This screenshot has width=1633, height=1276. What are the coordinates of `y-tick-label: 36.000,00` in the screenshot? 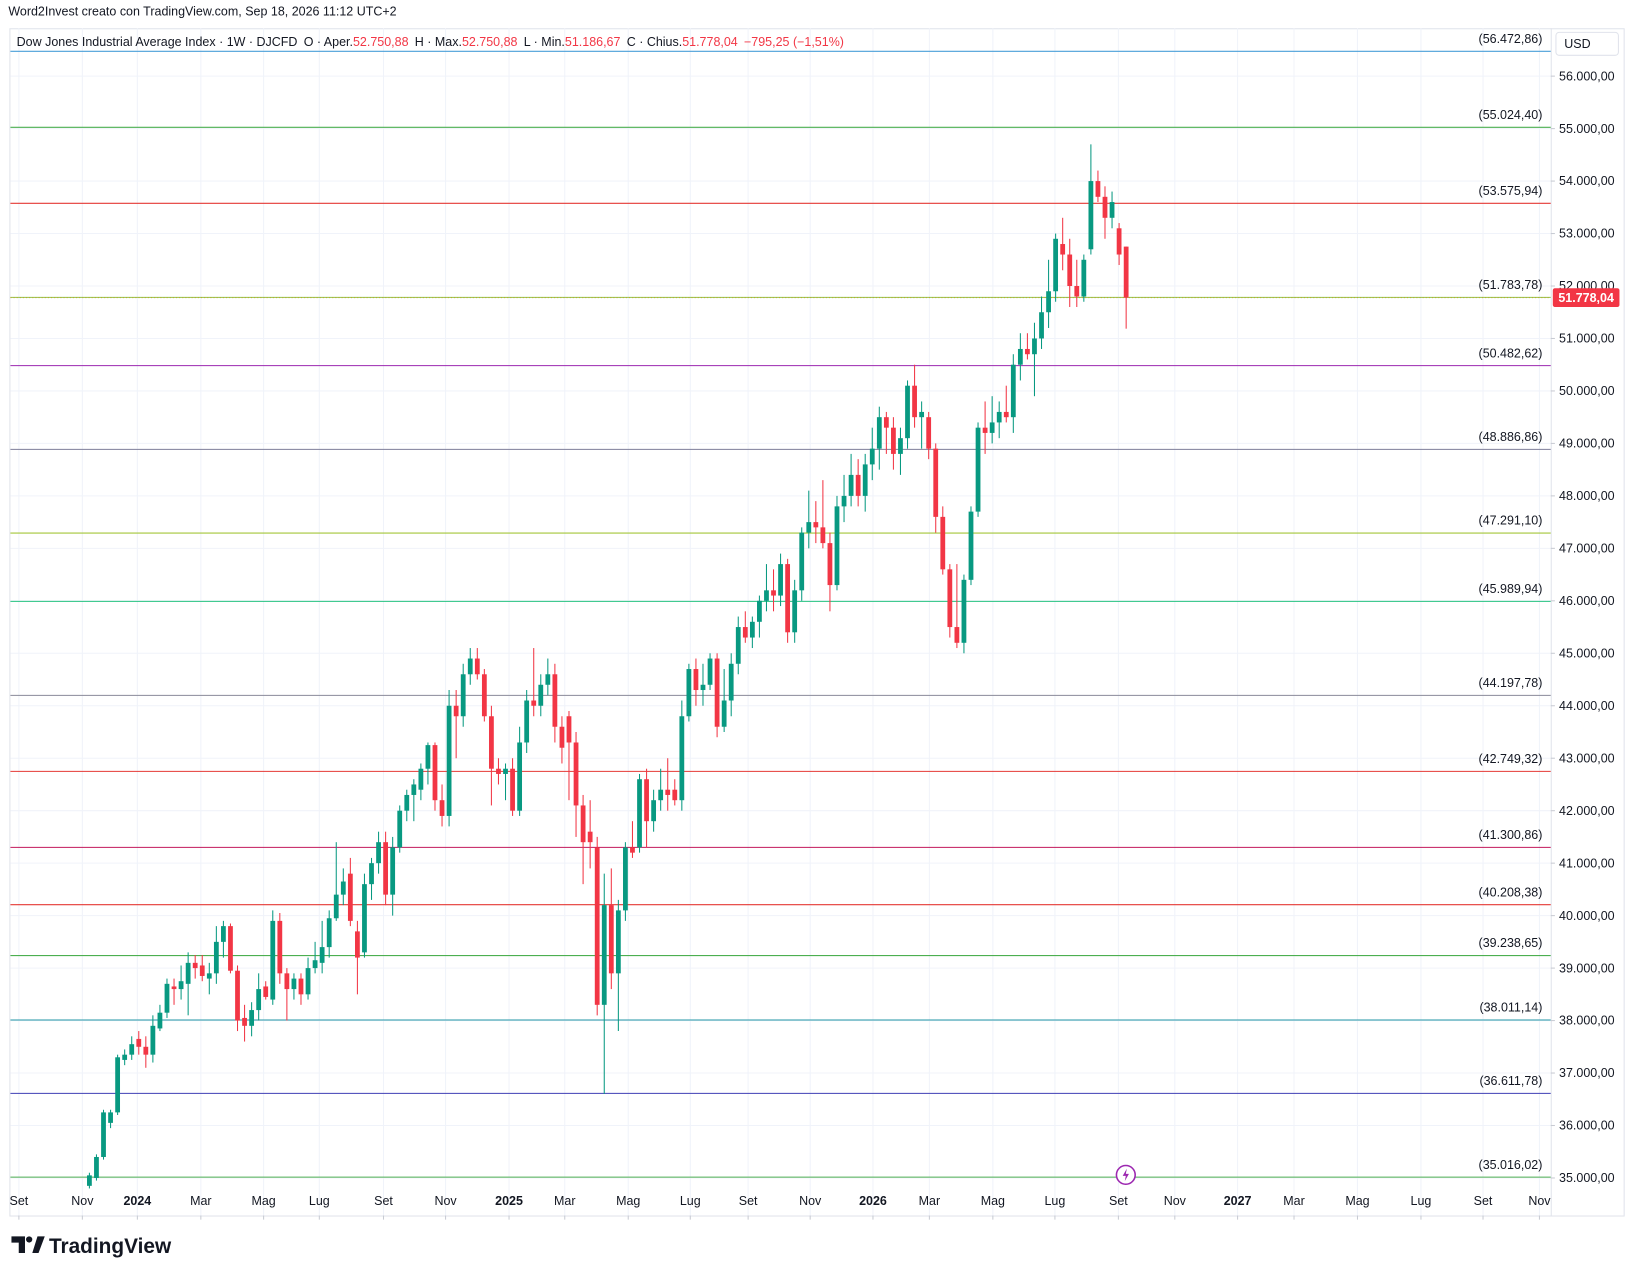 It's located at (1587, 1126).